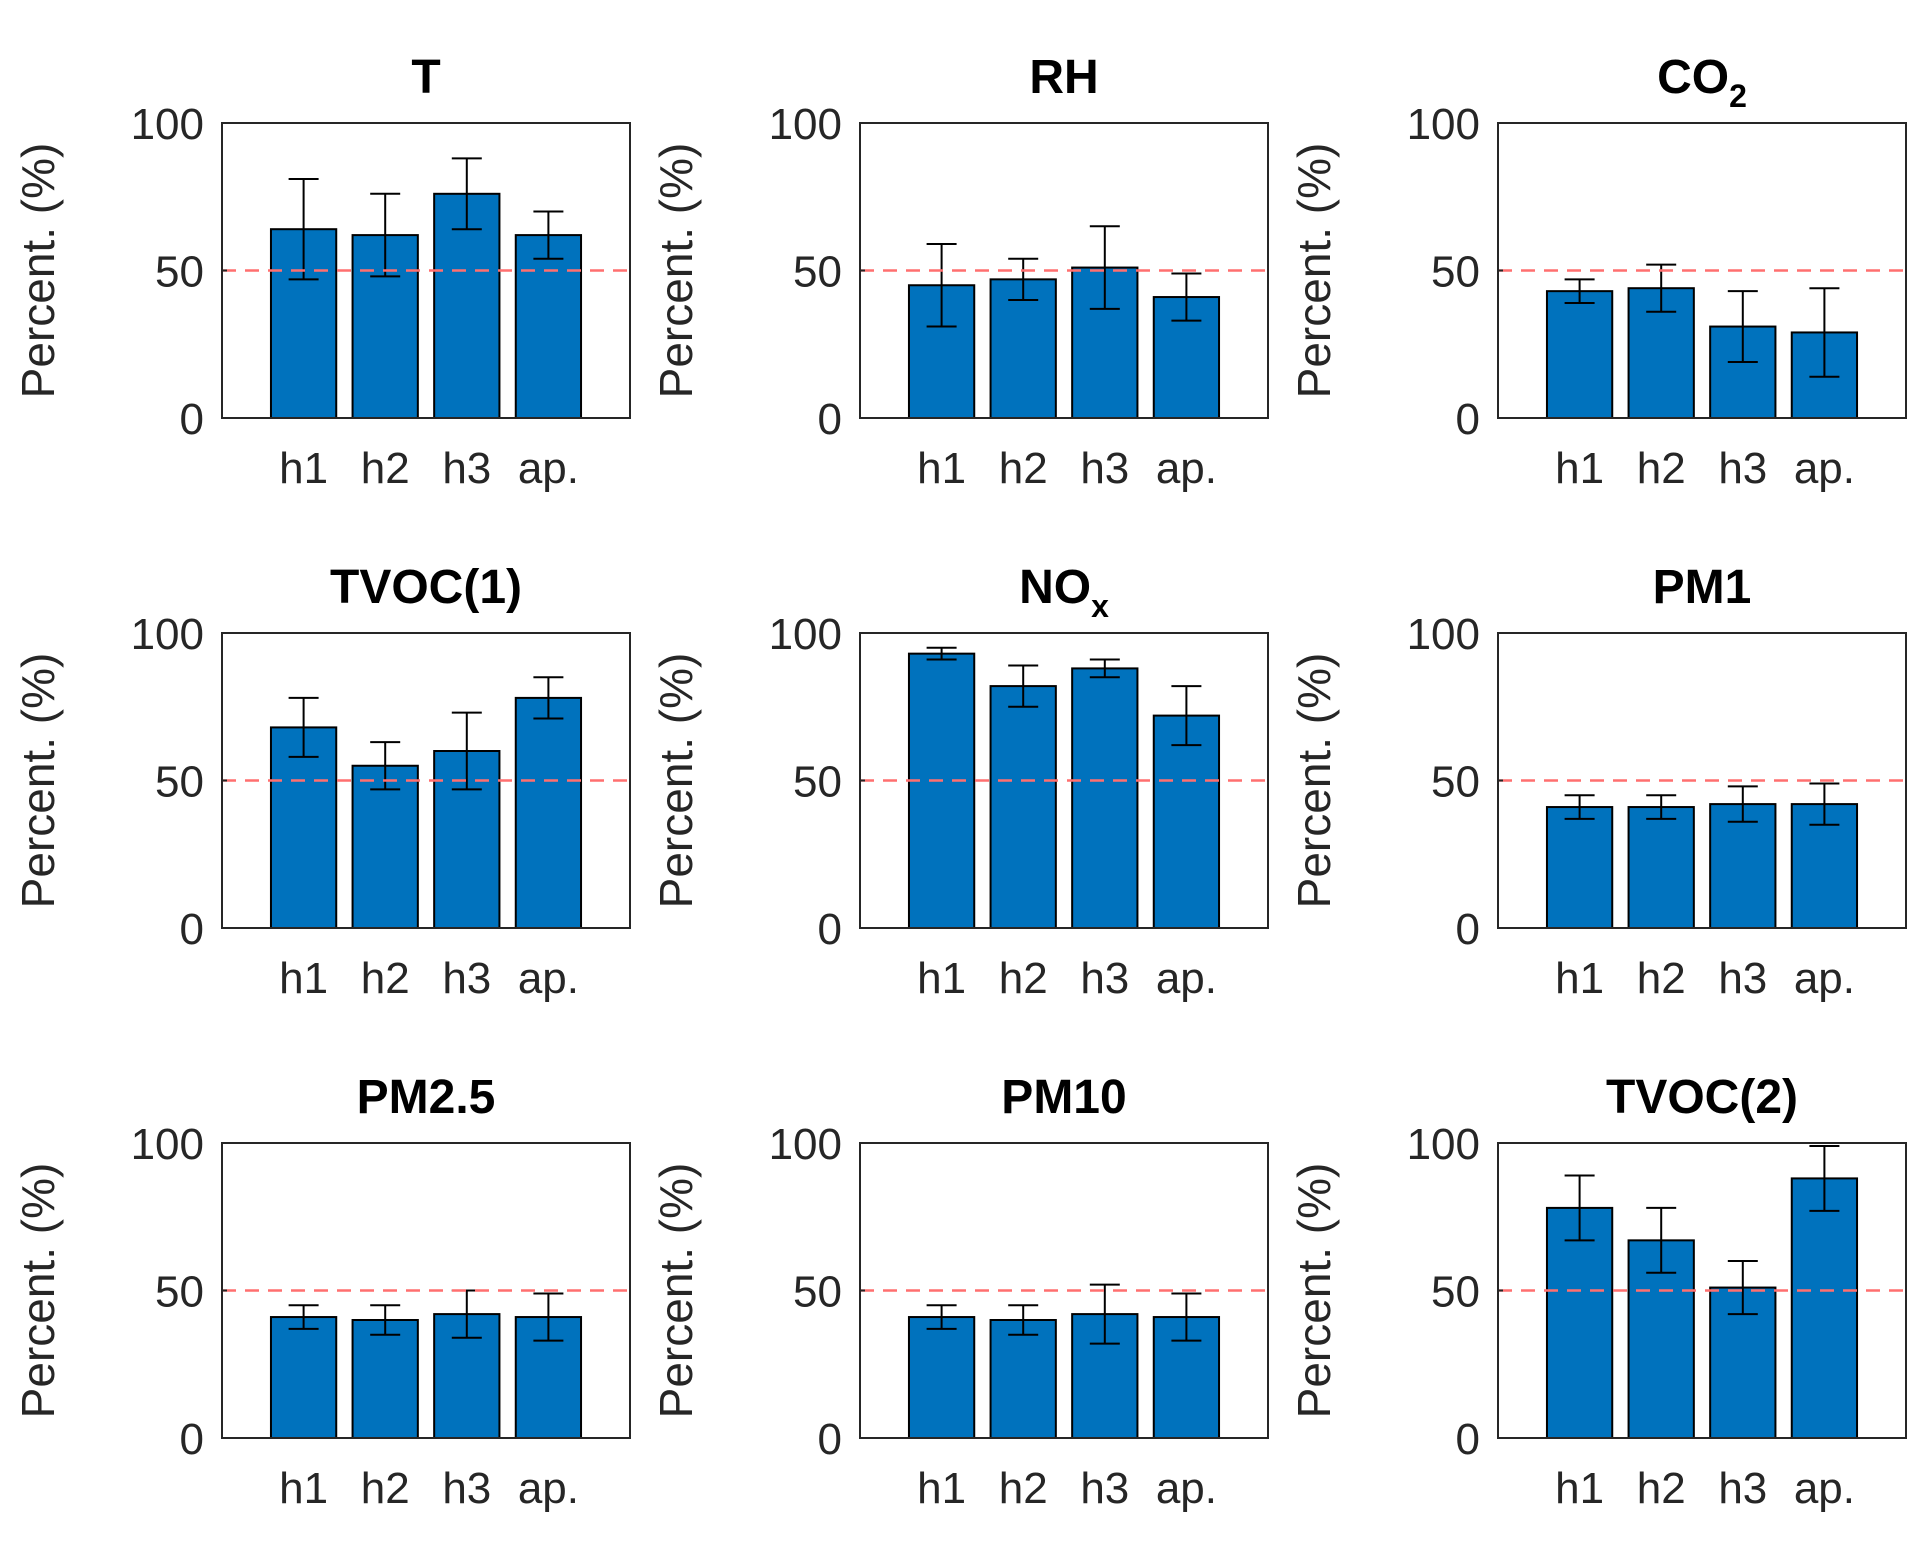  Describe the element at coordinates (321, 1292) in the screenshot. I see `chart-panel: h1 h2 h3 ap. 0 50 100 Percent. (%) PM2.5` at that location.